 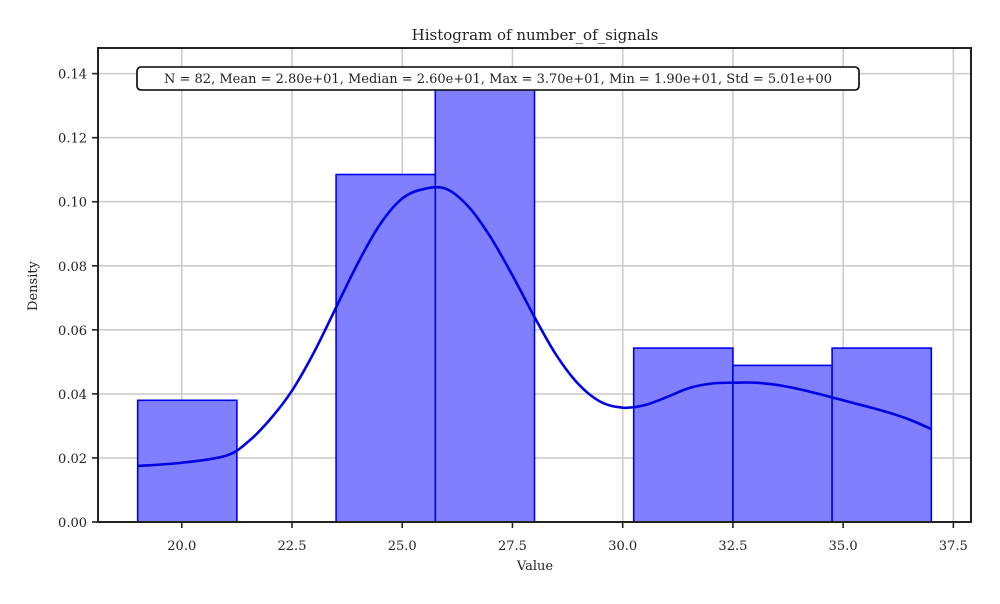 I want to click on y-axis-label: Density, so click(x=33, y=285).